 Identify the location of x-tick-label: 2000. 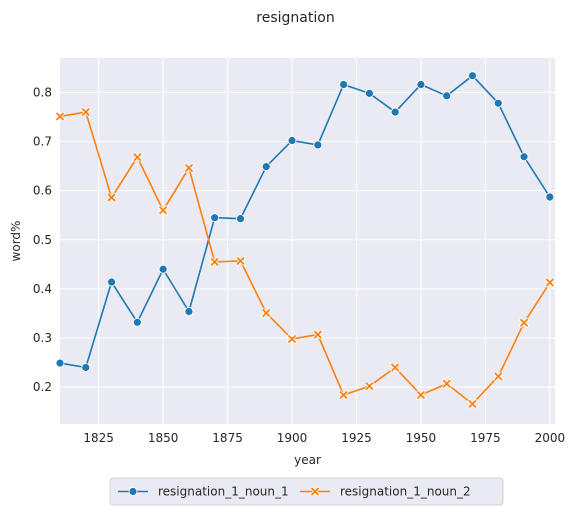
(550, 438).